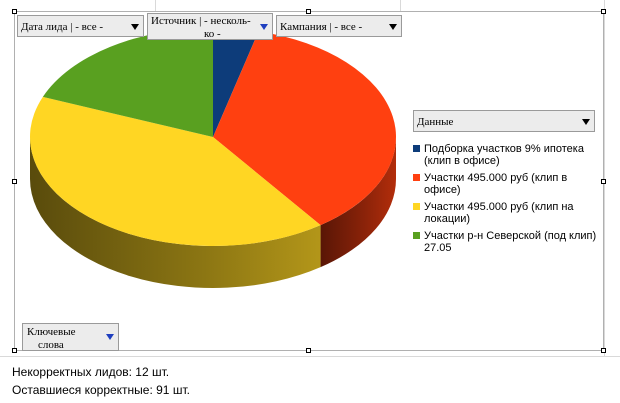  I want to click on data-field-label: Данные, so click(435, 122).